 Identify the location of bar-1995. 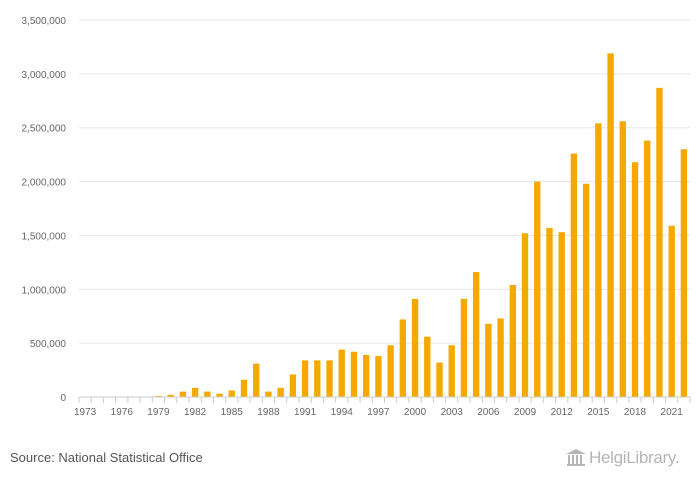
(354, 374).